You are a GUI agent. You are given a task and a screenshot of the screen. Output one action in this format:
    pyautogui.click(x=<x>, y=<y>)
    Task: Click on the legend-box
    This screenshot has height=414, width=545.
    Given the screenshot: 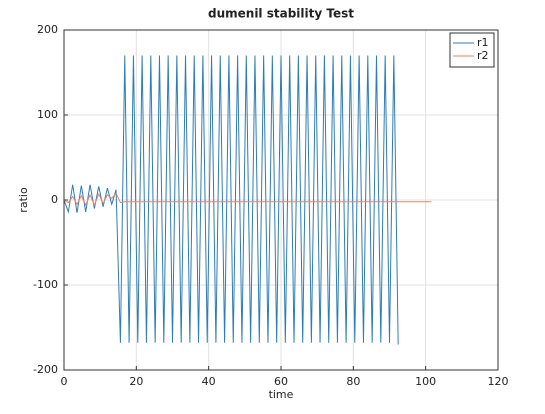 What is the action you would take?
    pyautogui.click(x=472, y=50)
    